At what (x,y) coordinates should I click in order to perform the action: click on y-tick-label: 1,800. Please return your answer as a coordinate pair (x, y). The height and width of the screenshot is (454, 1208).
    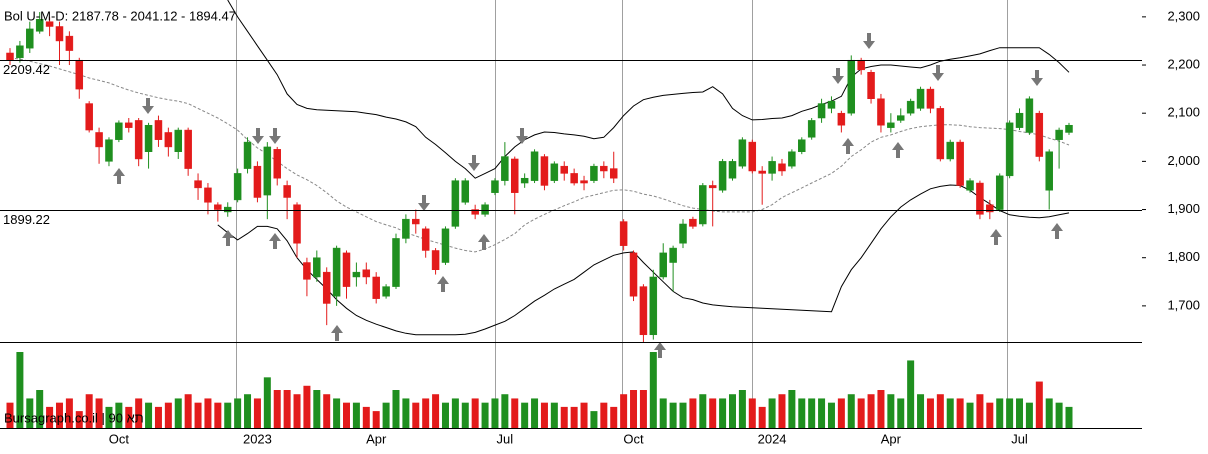
    Looking at the image, I should click on (1183, 256).